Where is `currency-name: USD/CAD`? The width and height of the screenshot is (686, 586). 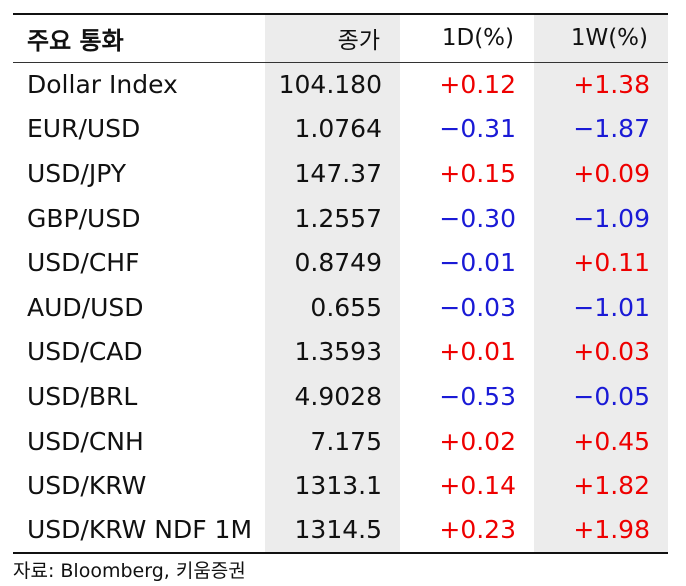 currency-name: USD/CAD is located at coordinates (85, 352).